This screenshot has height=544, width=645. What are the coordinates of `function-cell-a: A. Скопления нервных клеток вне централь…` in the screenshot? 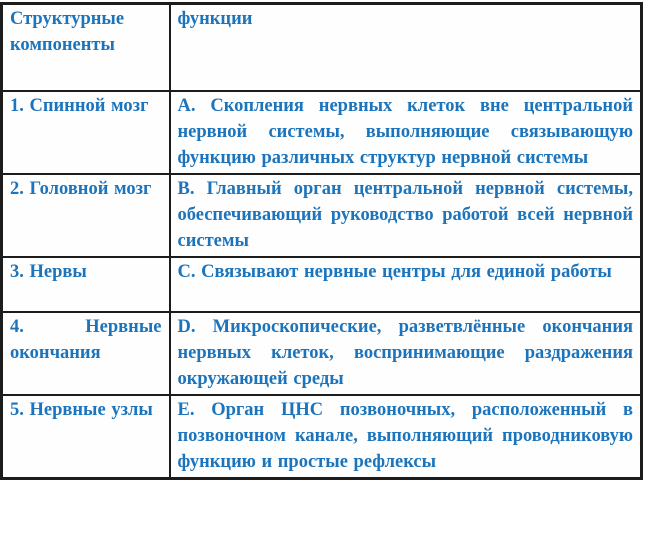 It's located at (405, 132).